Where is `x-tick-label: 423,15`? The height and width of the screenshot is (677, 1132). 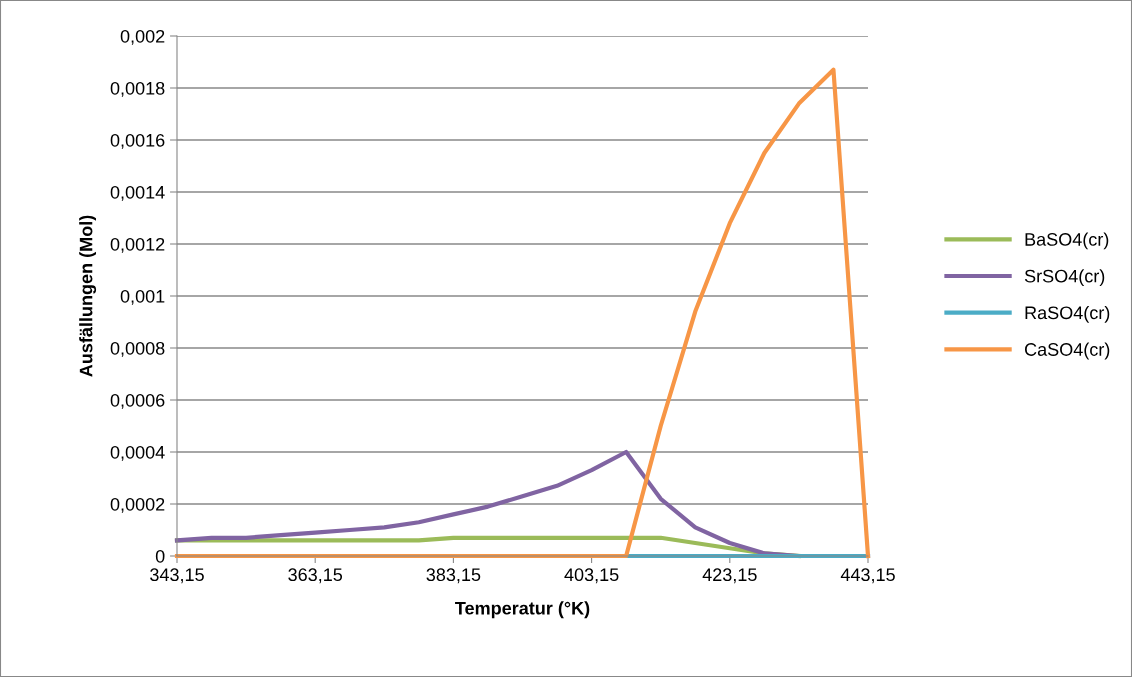
x-tick-label: 423,15 is located at coordinates (729, 576).